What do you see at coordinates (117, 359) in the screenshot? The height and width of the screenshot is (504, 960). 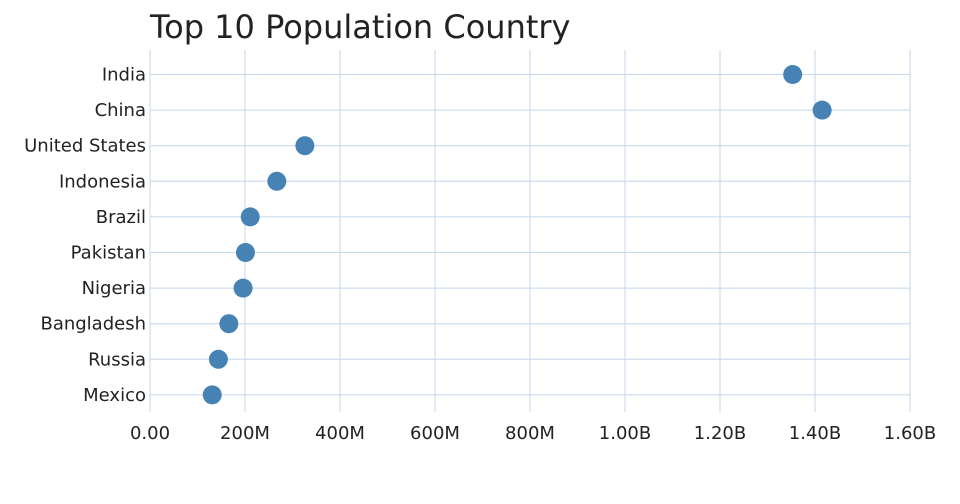 I see `y-tick-label: Russia` at bounding box center [117, 359].